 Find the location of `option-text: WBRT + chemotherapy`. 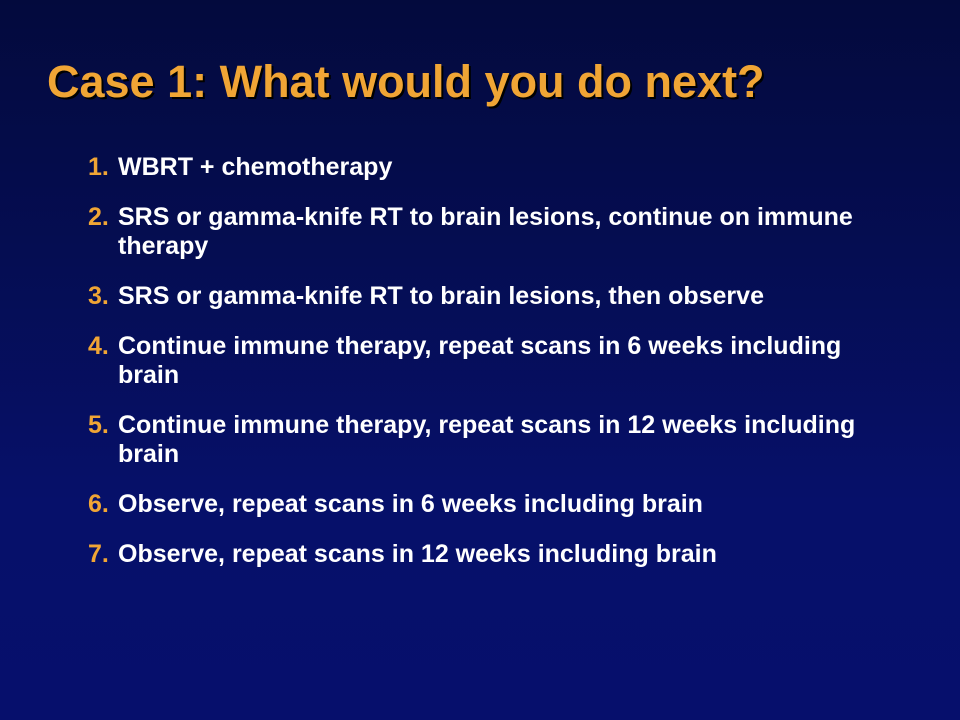

option-text: WBRT + chemotherapy is located at coordinates (255, 167).